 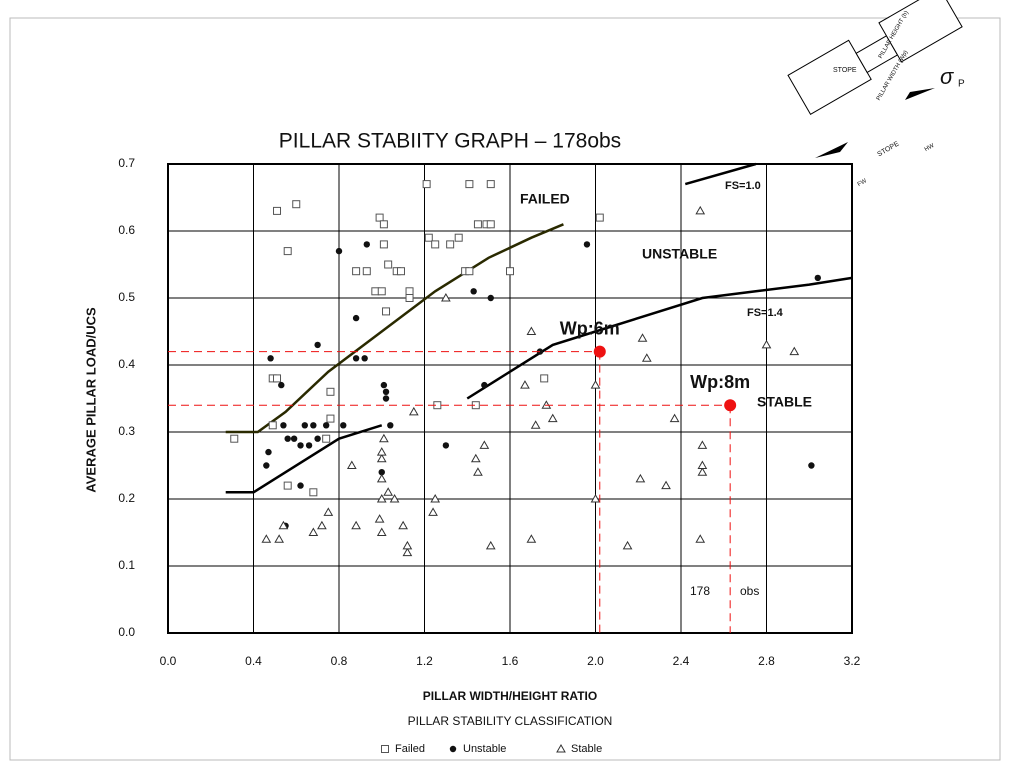 I want to click on y-axis-label: AVERAGE PILLAR LOAD/UCS, so click(x=90, y=400).